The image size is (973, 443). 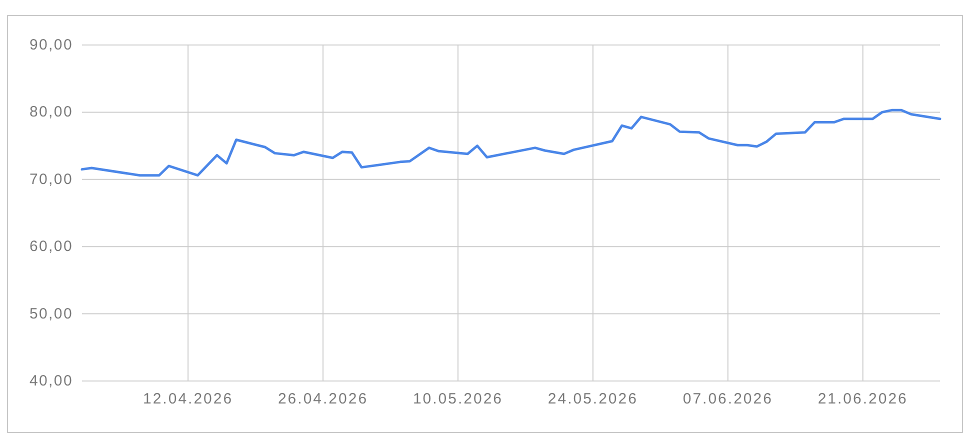 I want to click on y-tick-label: 70,00, so click(x=51, y=179).